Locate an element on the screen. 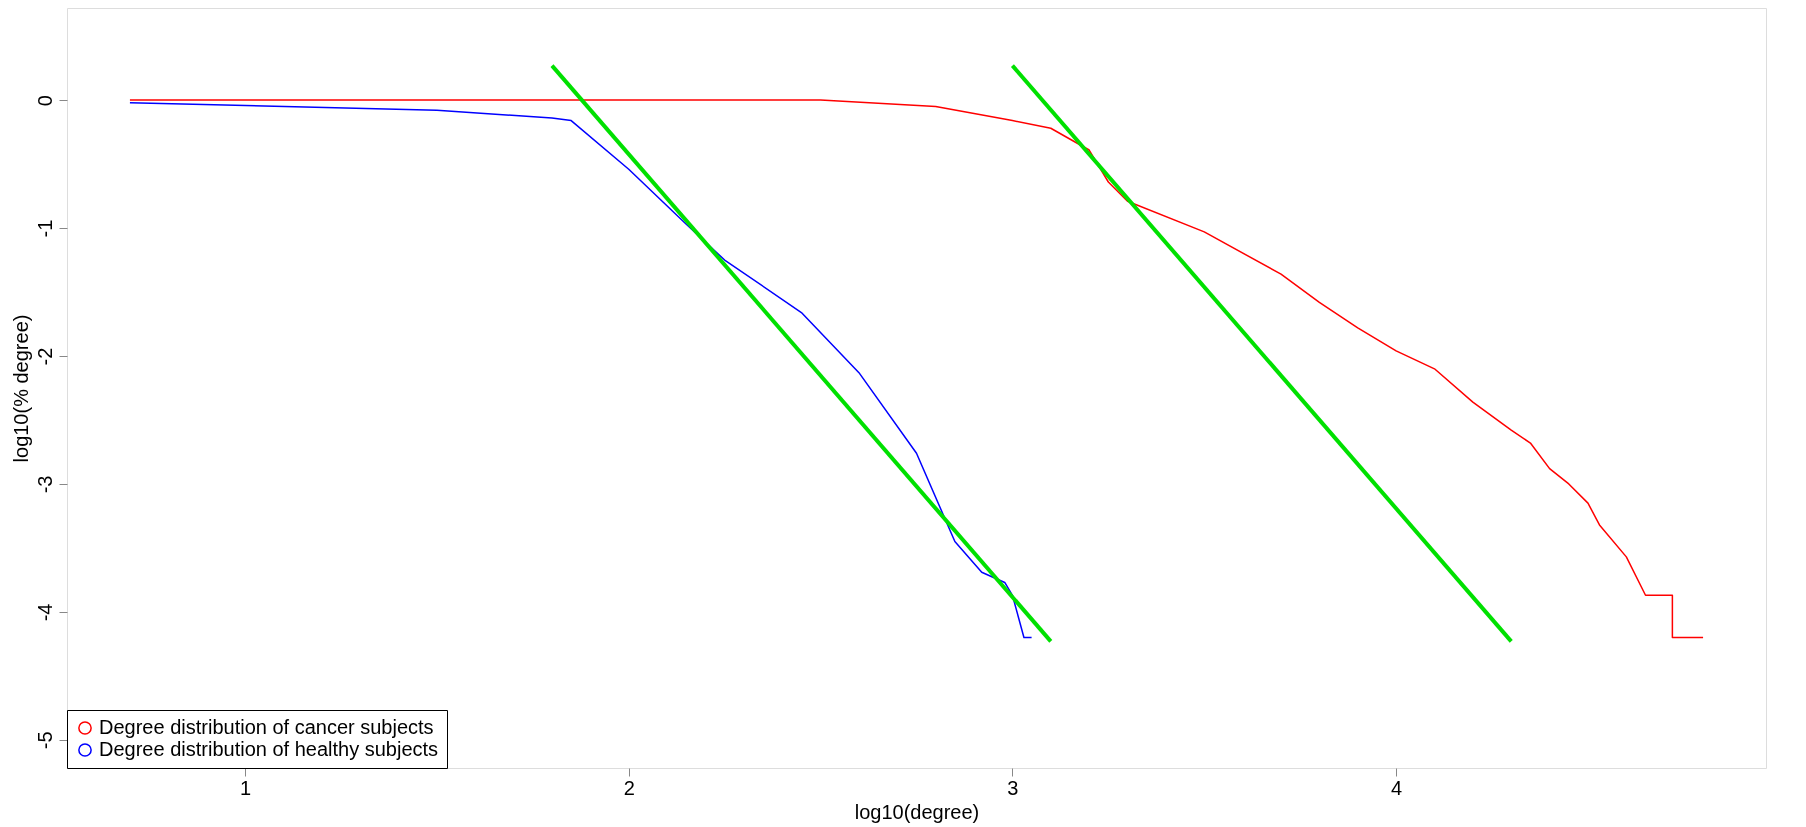 The width and height of the screenshot is (1806, 827). legend-label: Degree distribution of cancer subjects is located at coordinates (266, 727).